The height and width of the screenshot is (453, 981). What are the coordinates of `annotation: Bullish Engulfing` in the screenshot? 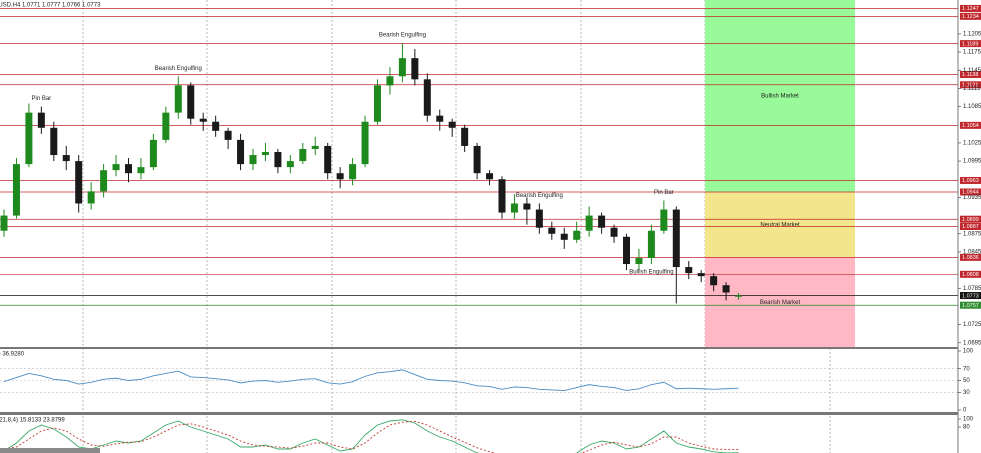 It's located at (651, 273).